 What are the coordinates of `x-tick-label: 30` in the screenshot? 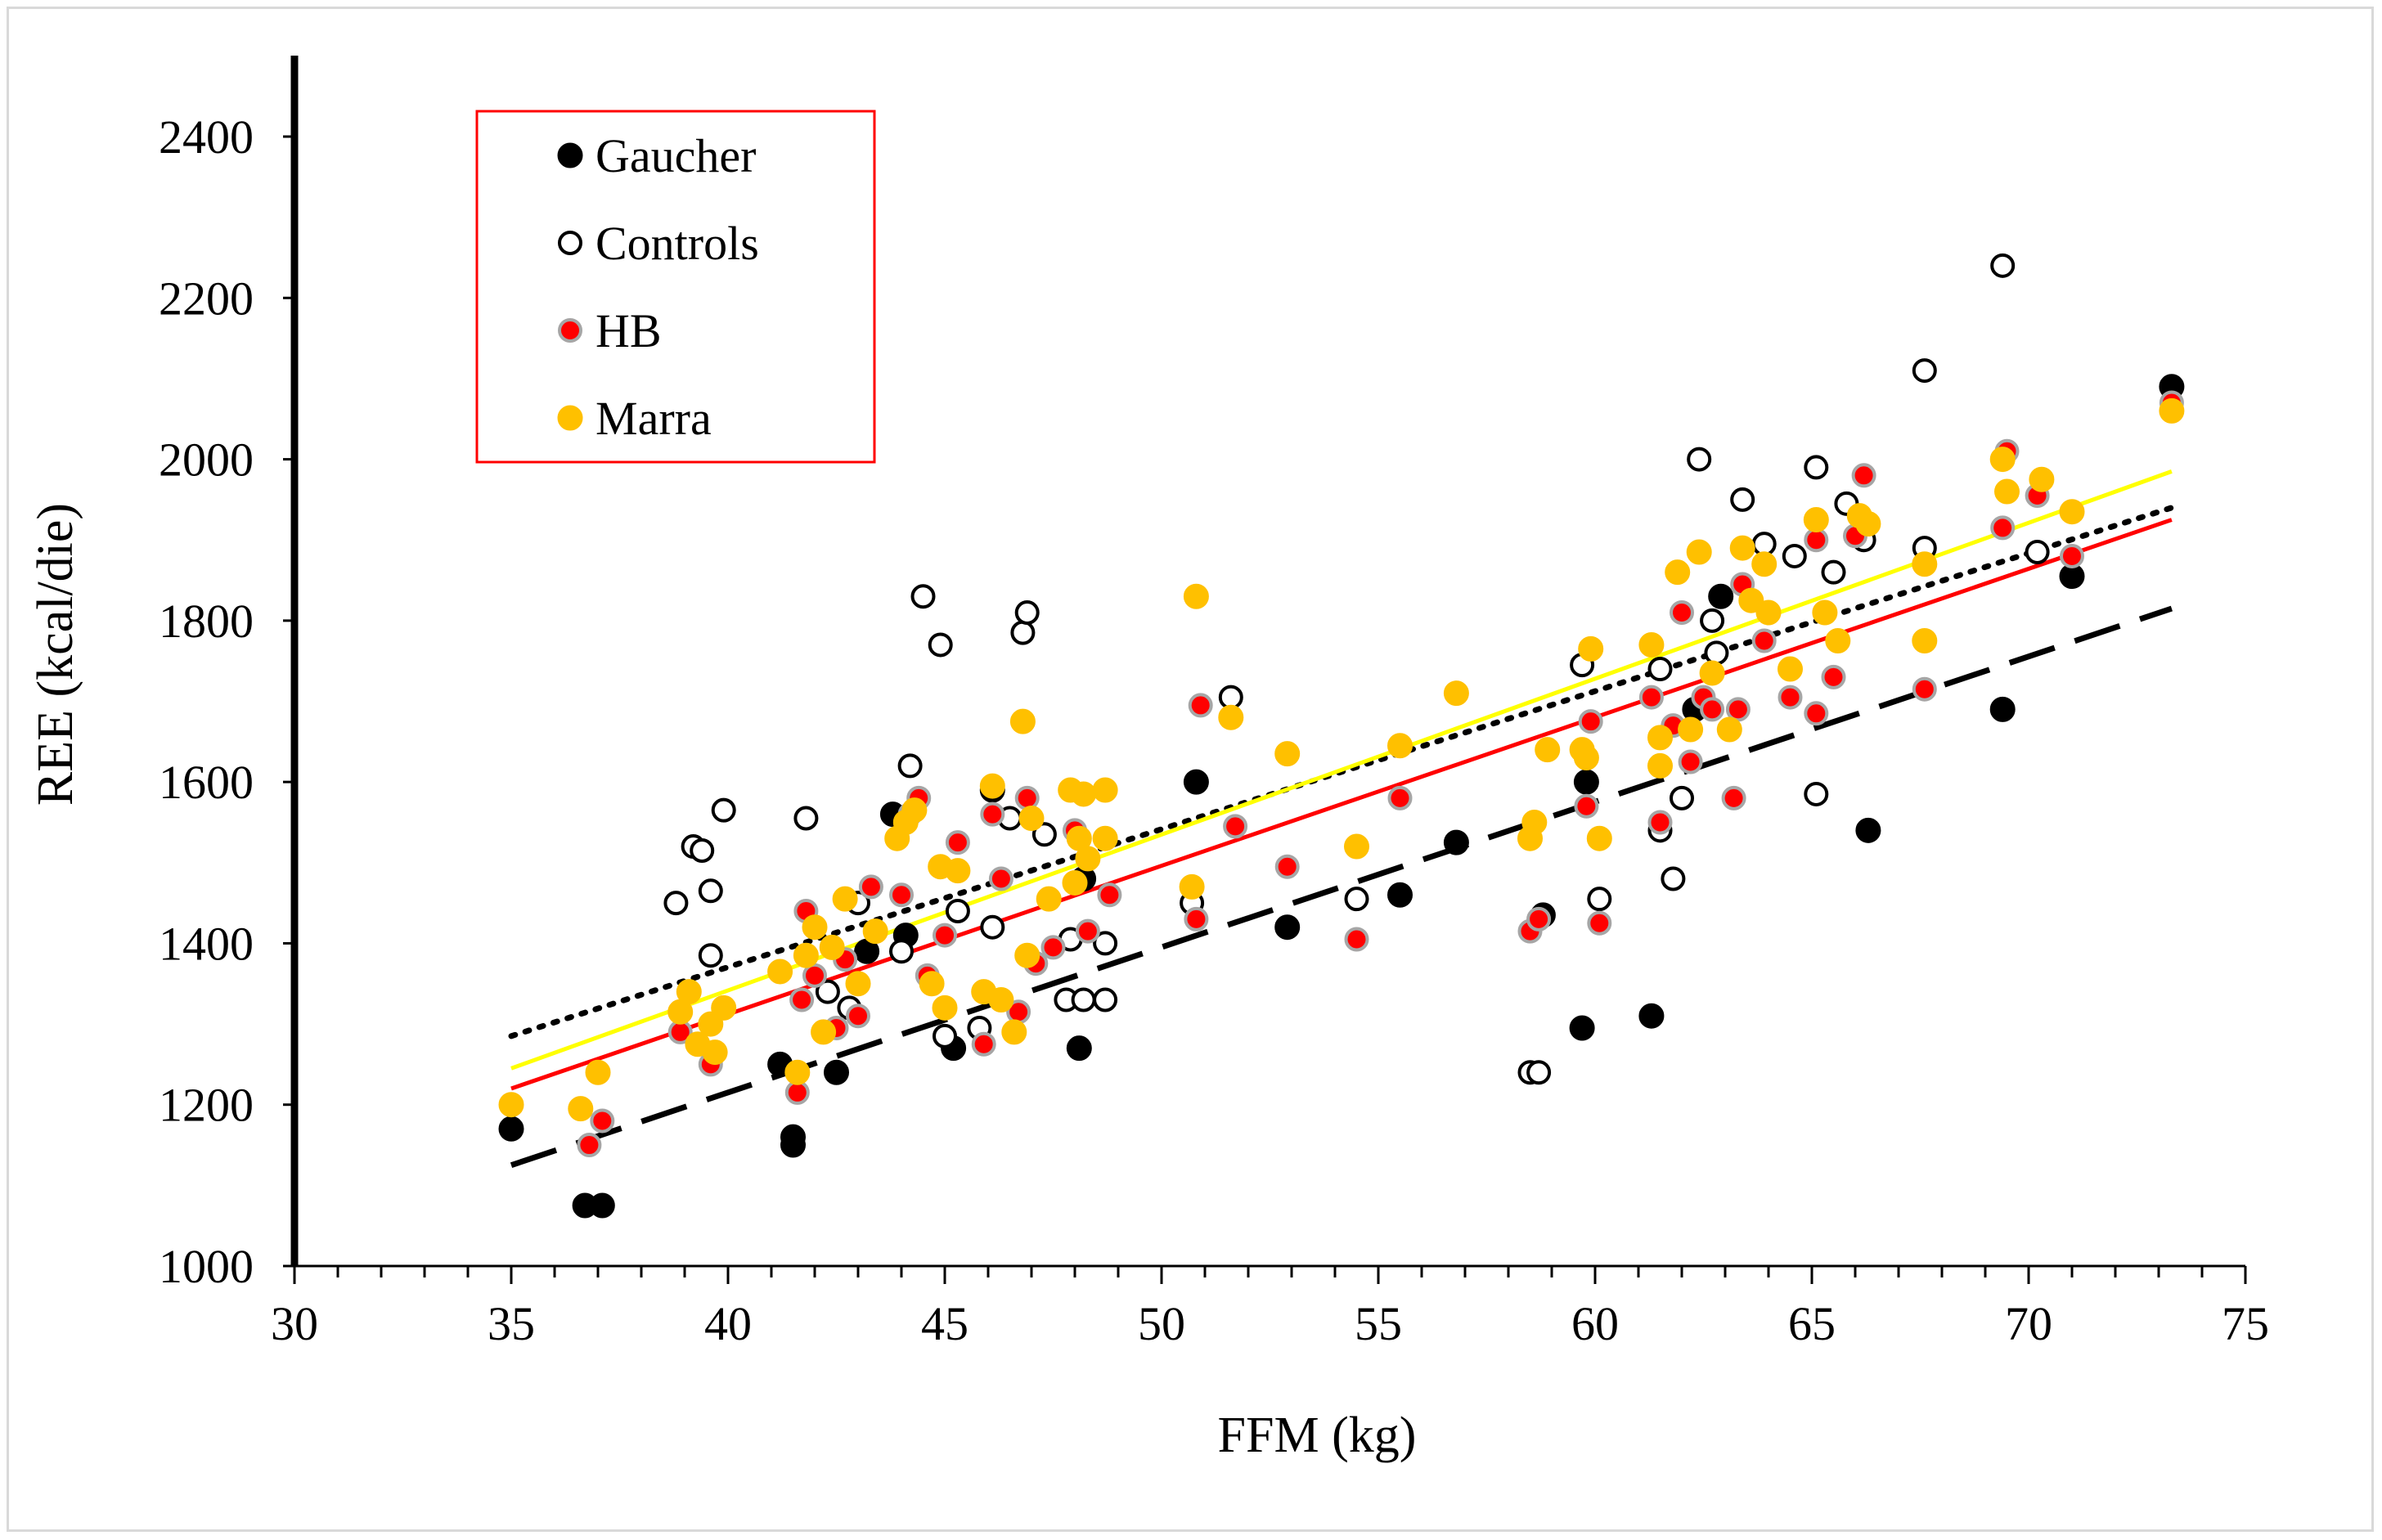 It's located at (294, 1323).